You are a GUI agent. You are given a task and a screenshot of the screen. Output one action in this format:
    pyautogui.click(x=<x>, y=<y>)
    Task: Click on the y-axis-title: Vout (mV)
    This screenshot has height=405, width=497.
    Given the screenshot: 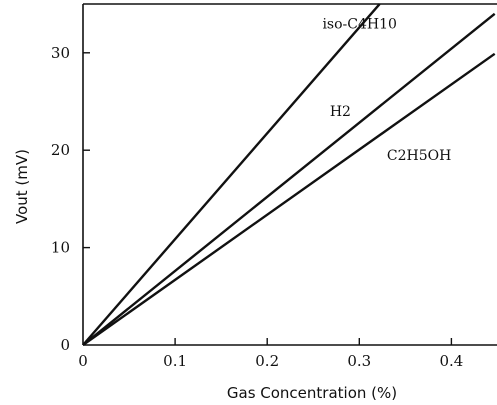 What is the action you would take?
    pyautogui.click(x=22, y=186)
    